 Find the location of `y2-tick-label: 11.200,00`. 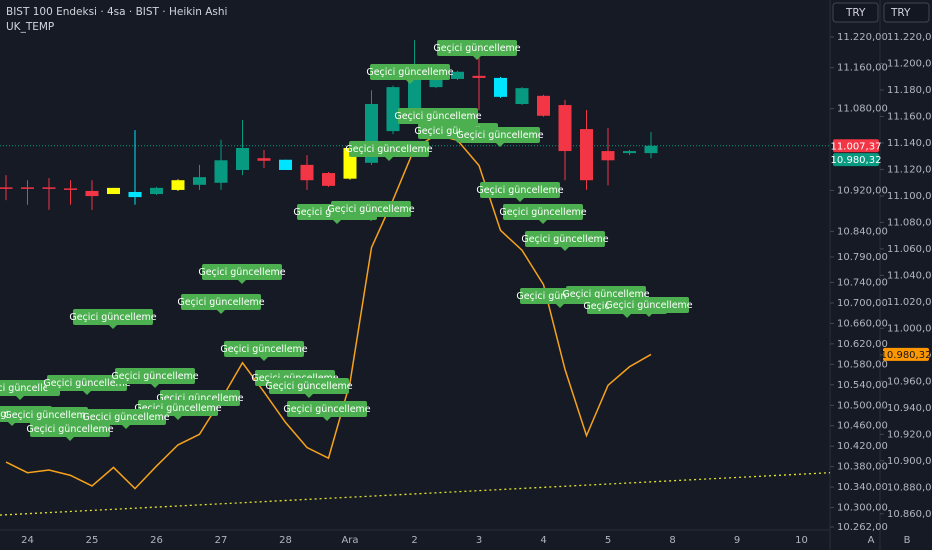

y2-tick-label: 11.200,00 is located at coordinates (909, 63).